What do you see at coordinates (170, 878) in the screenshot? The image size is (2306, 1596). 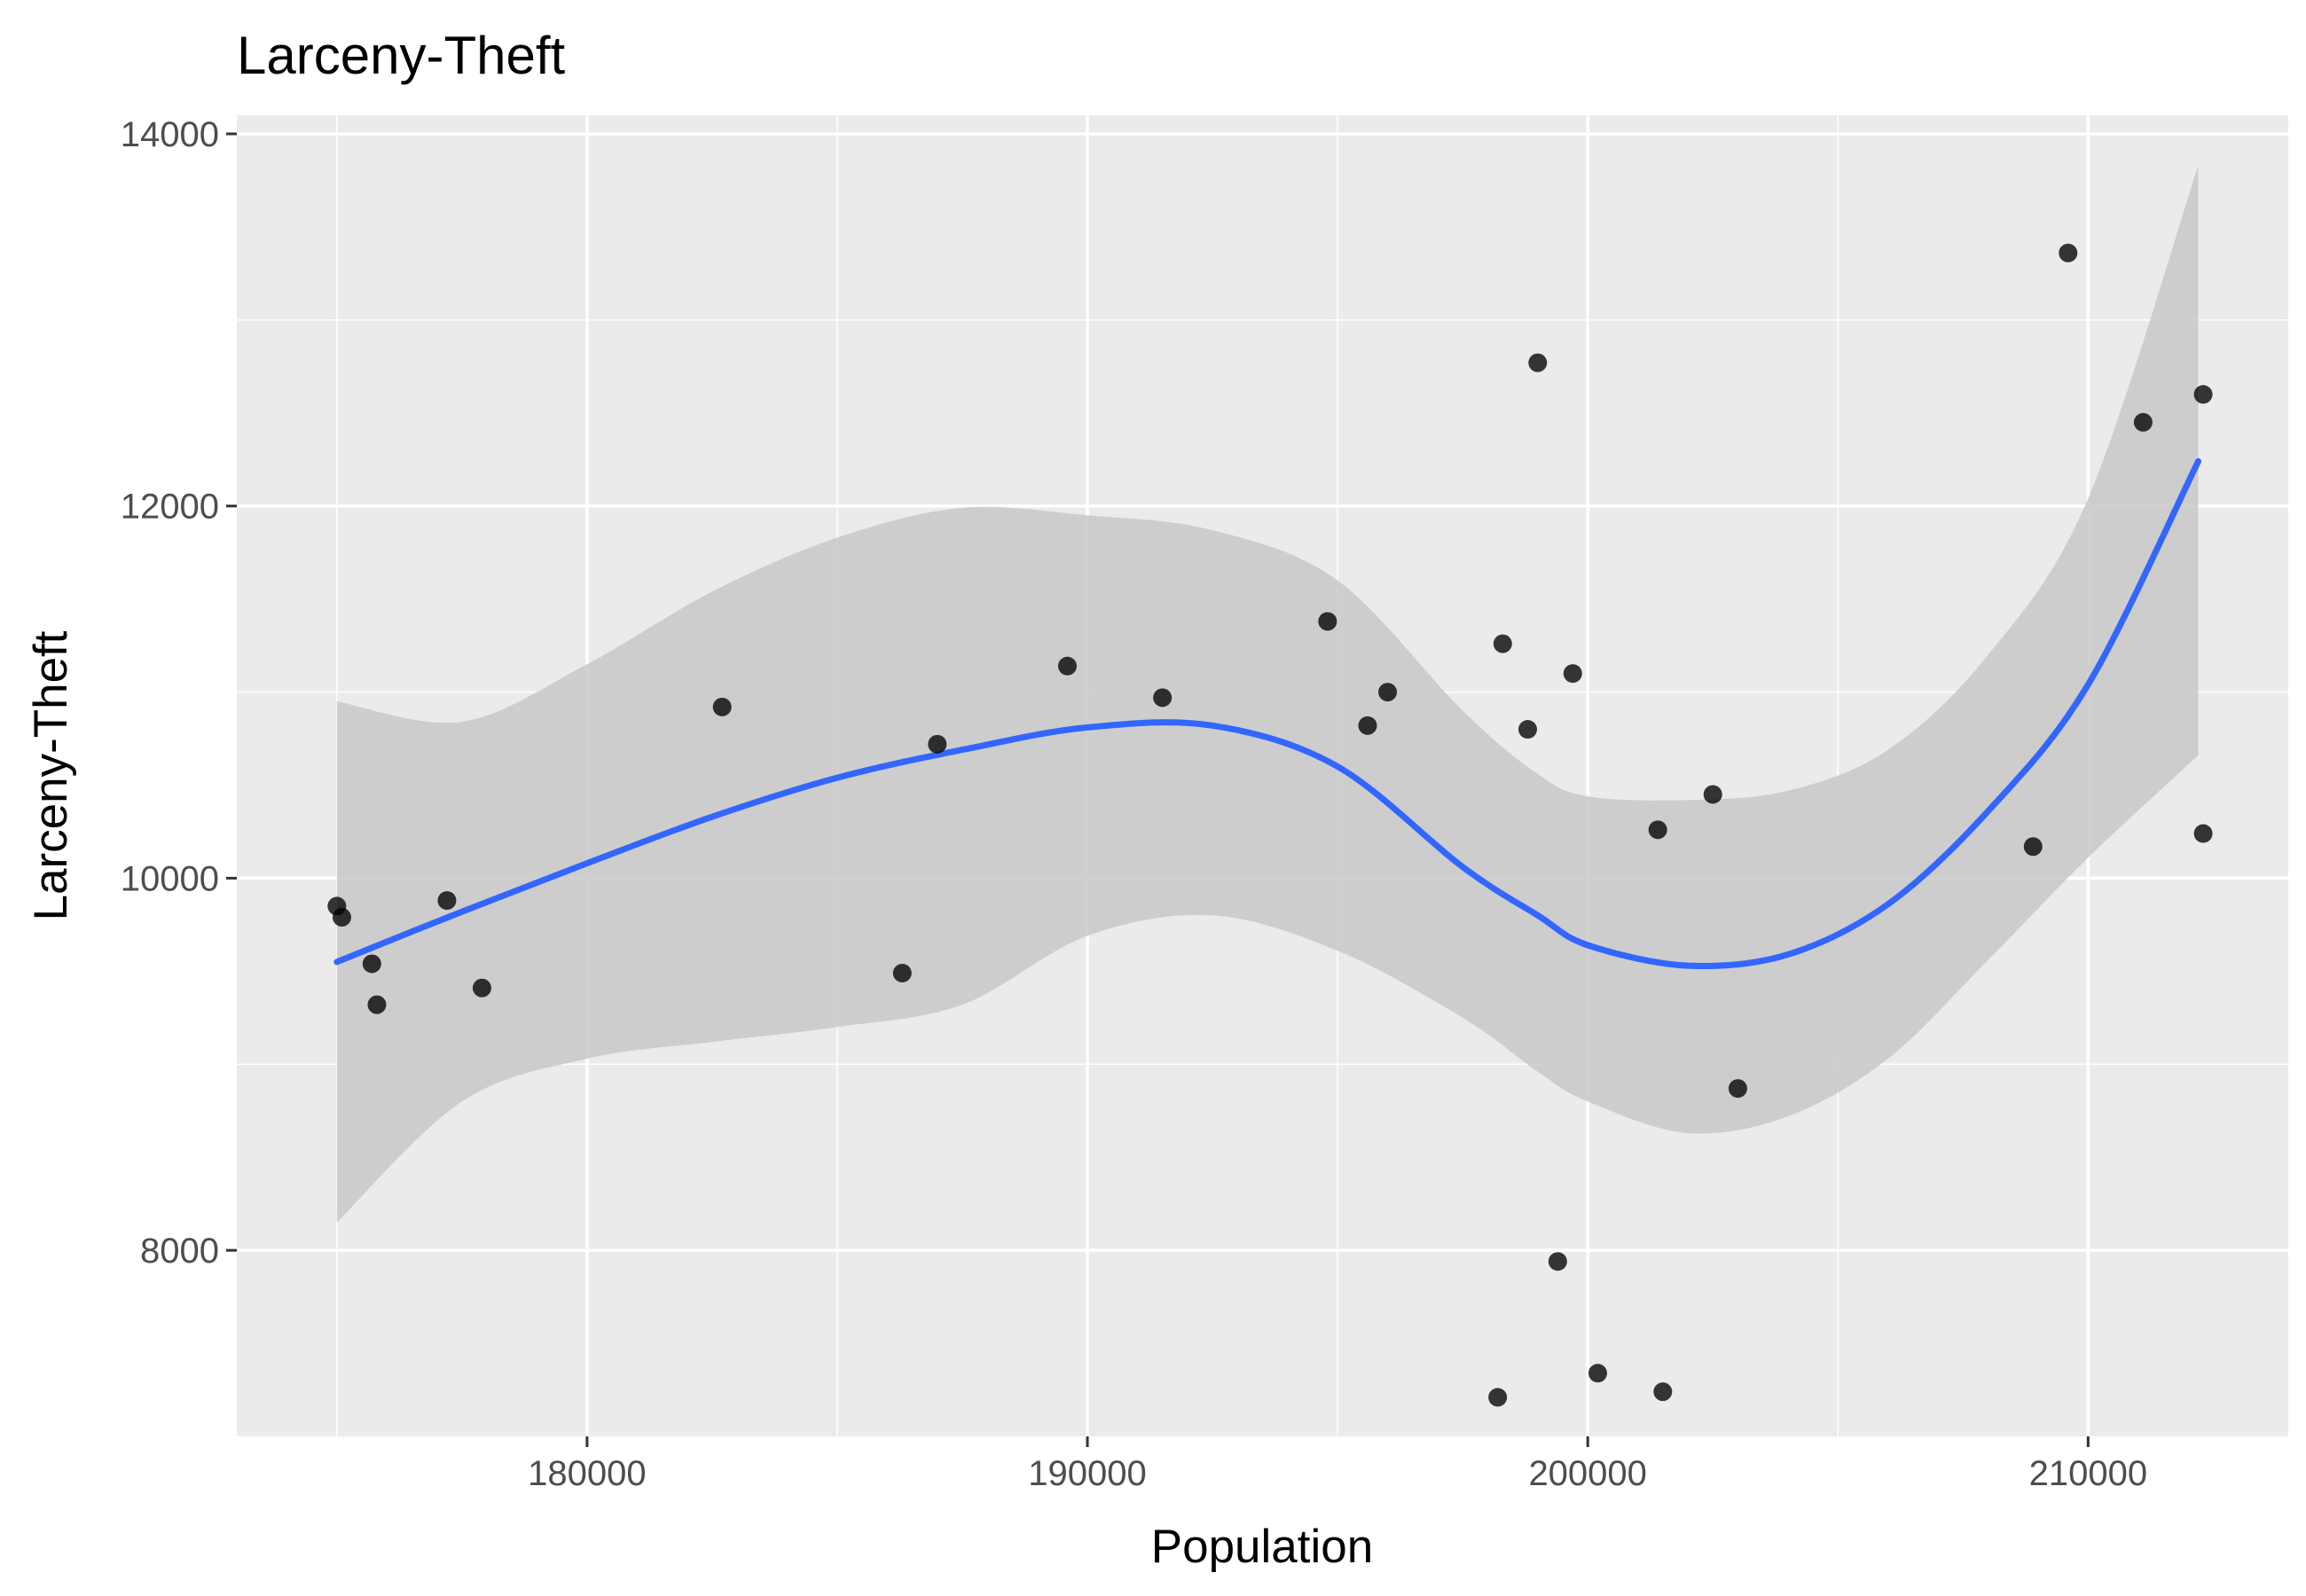 I see `y-tick-label: 10000` at bounding box center [170, 878].